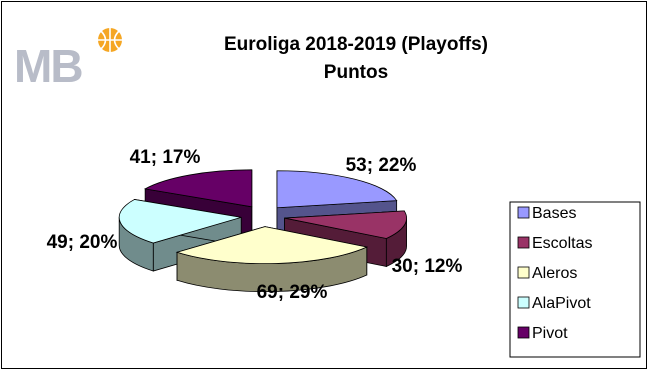 The height and width of the screenshot is (370, 648). Describe the element at coordinates (110, 40) in the screenshot. I see `basketball-icon` at that location.